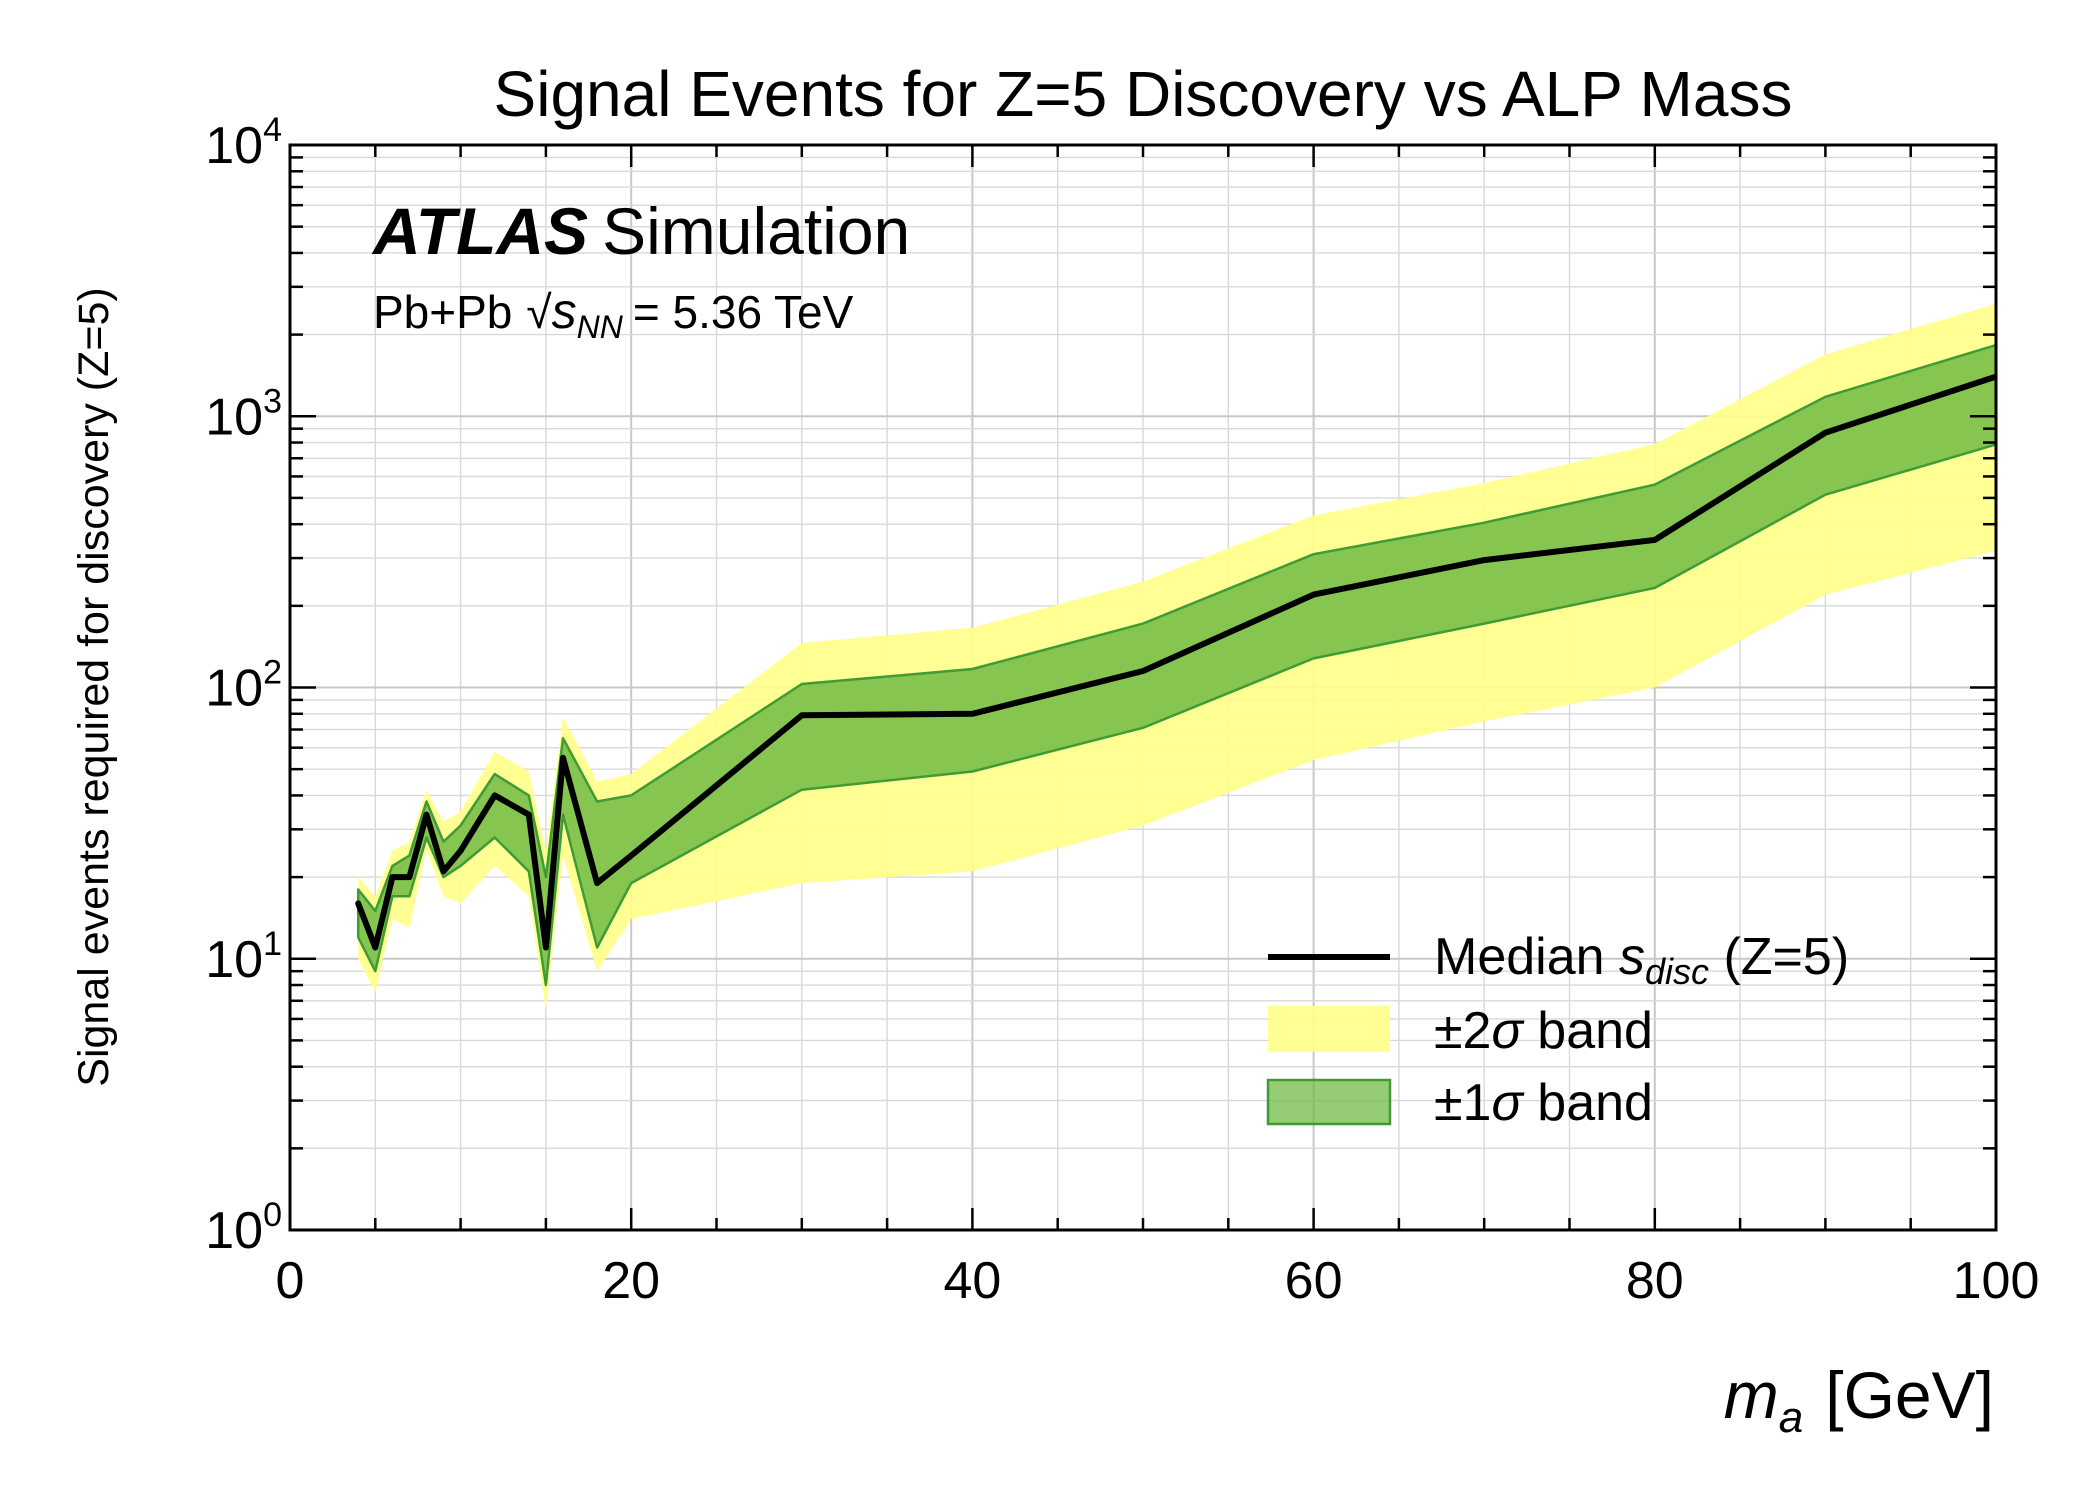 The height and width of the screenshot is (1500, 2100). I want to click on legend-two-sigma-swatch, so click(1329, 1029).